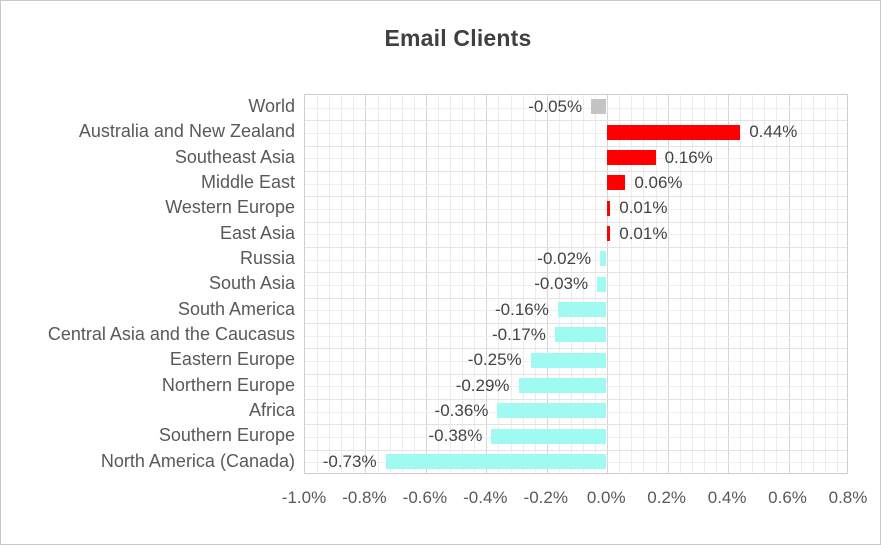 This screenshot has height=545, width=881. What do you see at coordinates (458, 38) in the screenshot?
I see `chart-title: Email Clients` at bounding box center [458, 38].